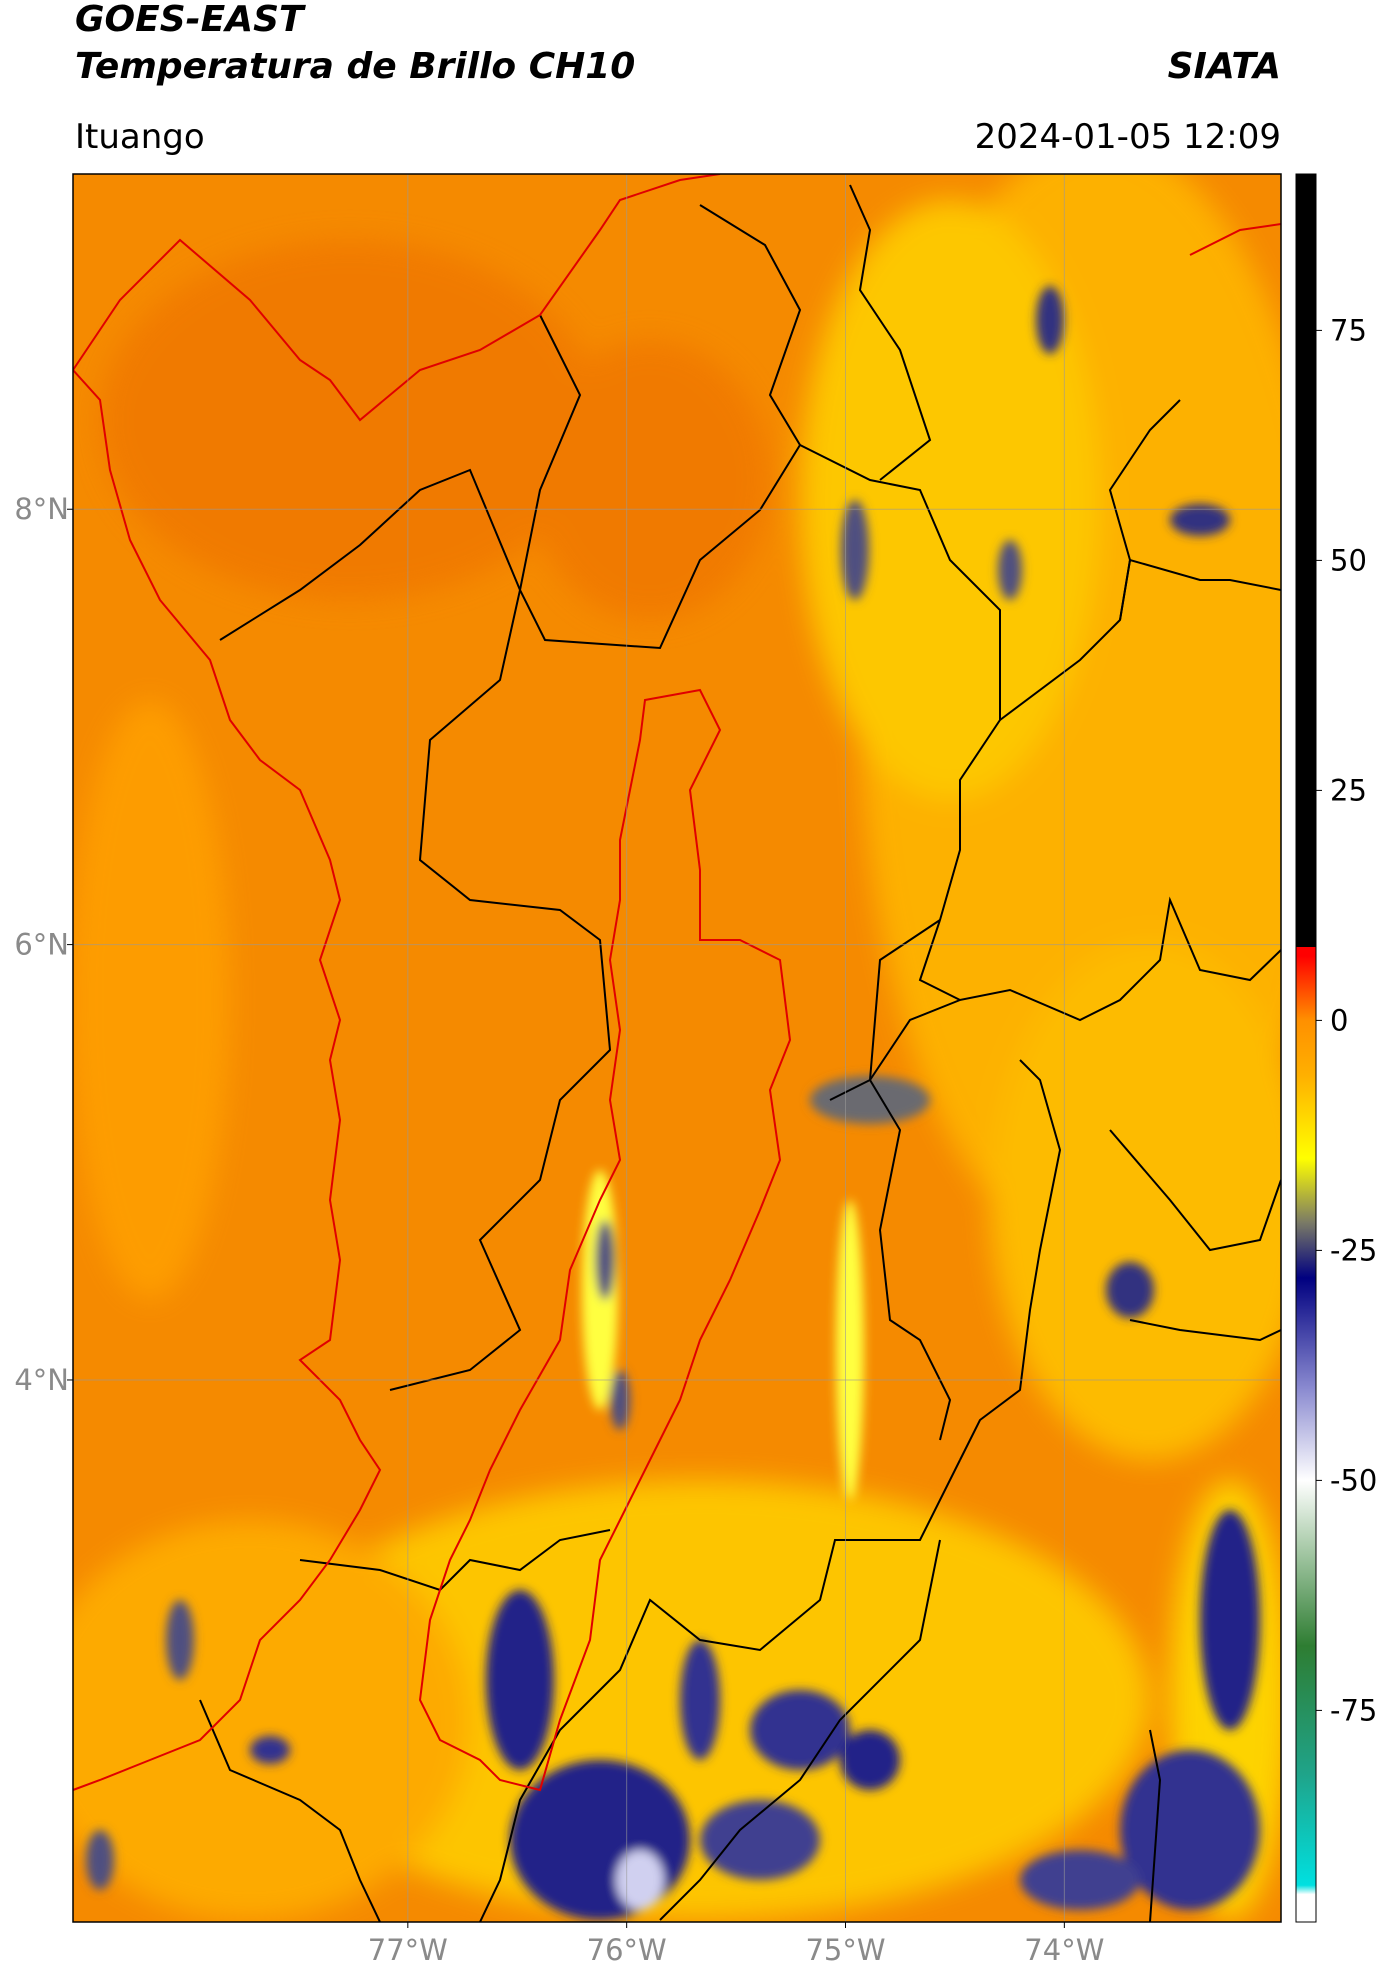 This screenshot has height=1985, width=1384. I want to click on x-tick-label: 74°W, so click(1064, 1950).